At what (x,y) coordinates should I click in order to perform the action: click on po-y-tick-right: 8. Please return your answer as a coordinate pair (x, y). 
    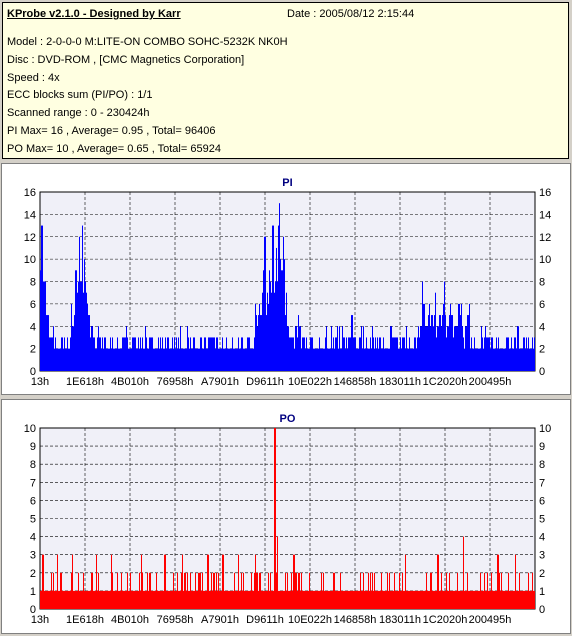
    Looking at the image, I should click on (542, 465).